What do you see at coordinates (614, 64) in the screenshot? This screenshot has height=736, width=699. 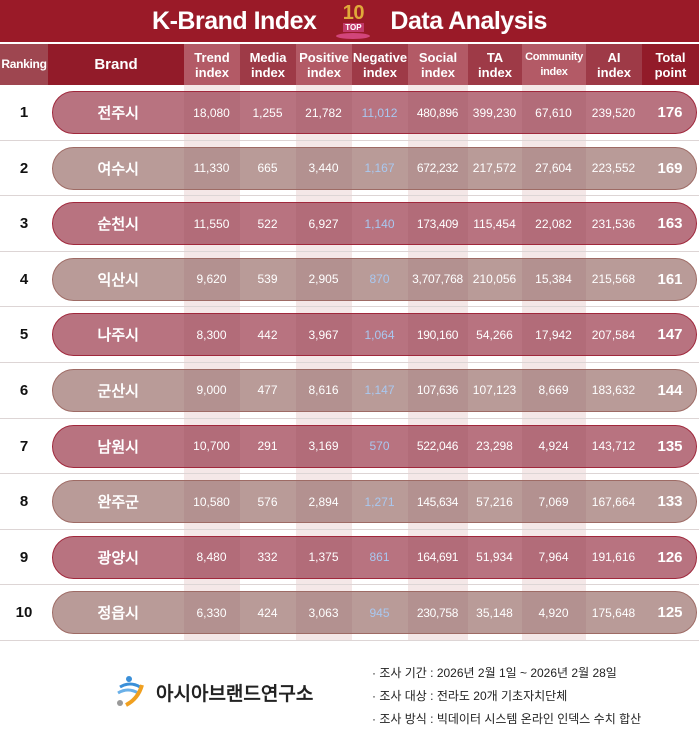 I see `column-header: AI index` at bounding box center [614, 64].